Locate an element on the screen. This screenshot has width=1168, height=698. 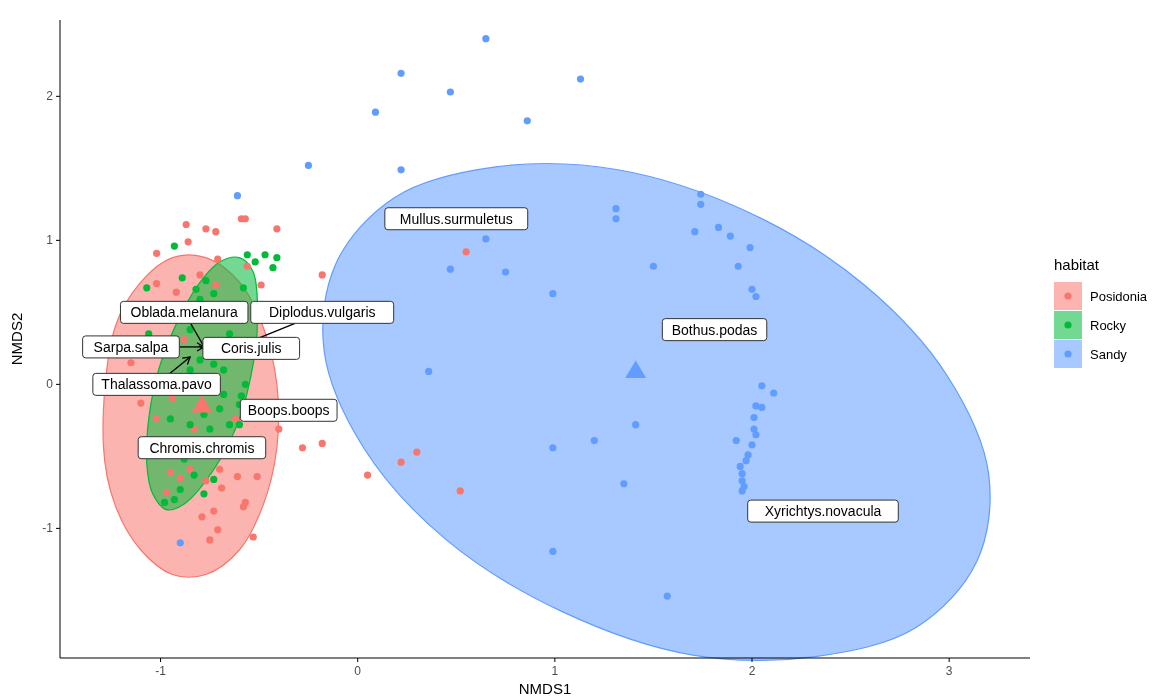
x-tick-label: 0 is located at coordinates (358, 671).